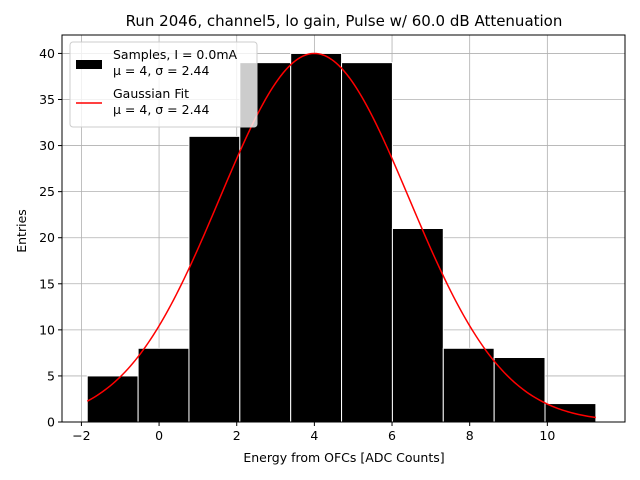  I want to click on legend-samples-label: Samples, I = 0.0mA, so click(175, 54).